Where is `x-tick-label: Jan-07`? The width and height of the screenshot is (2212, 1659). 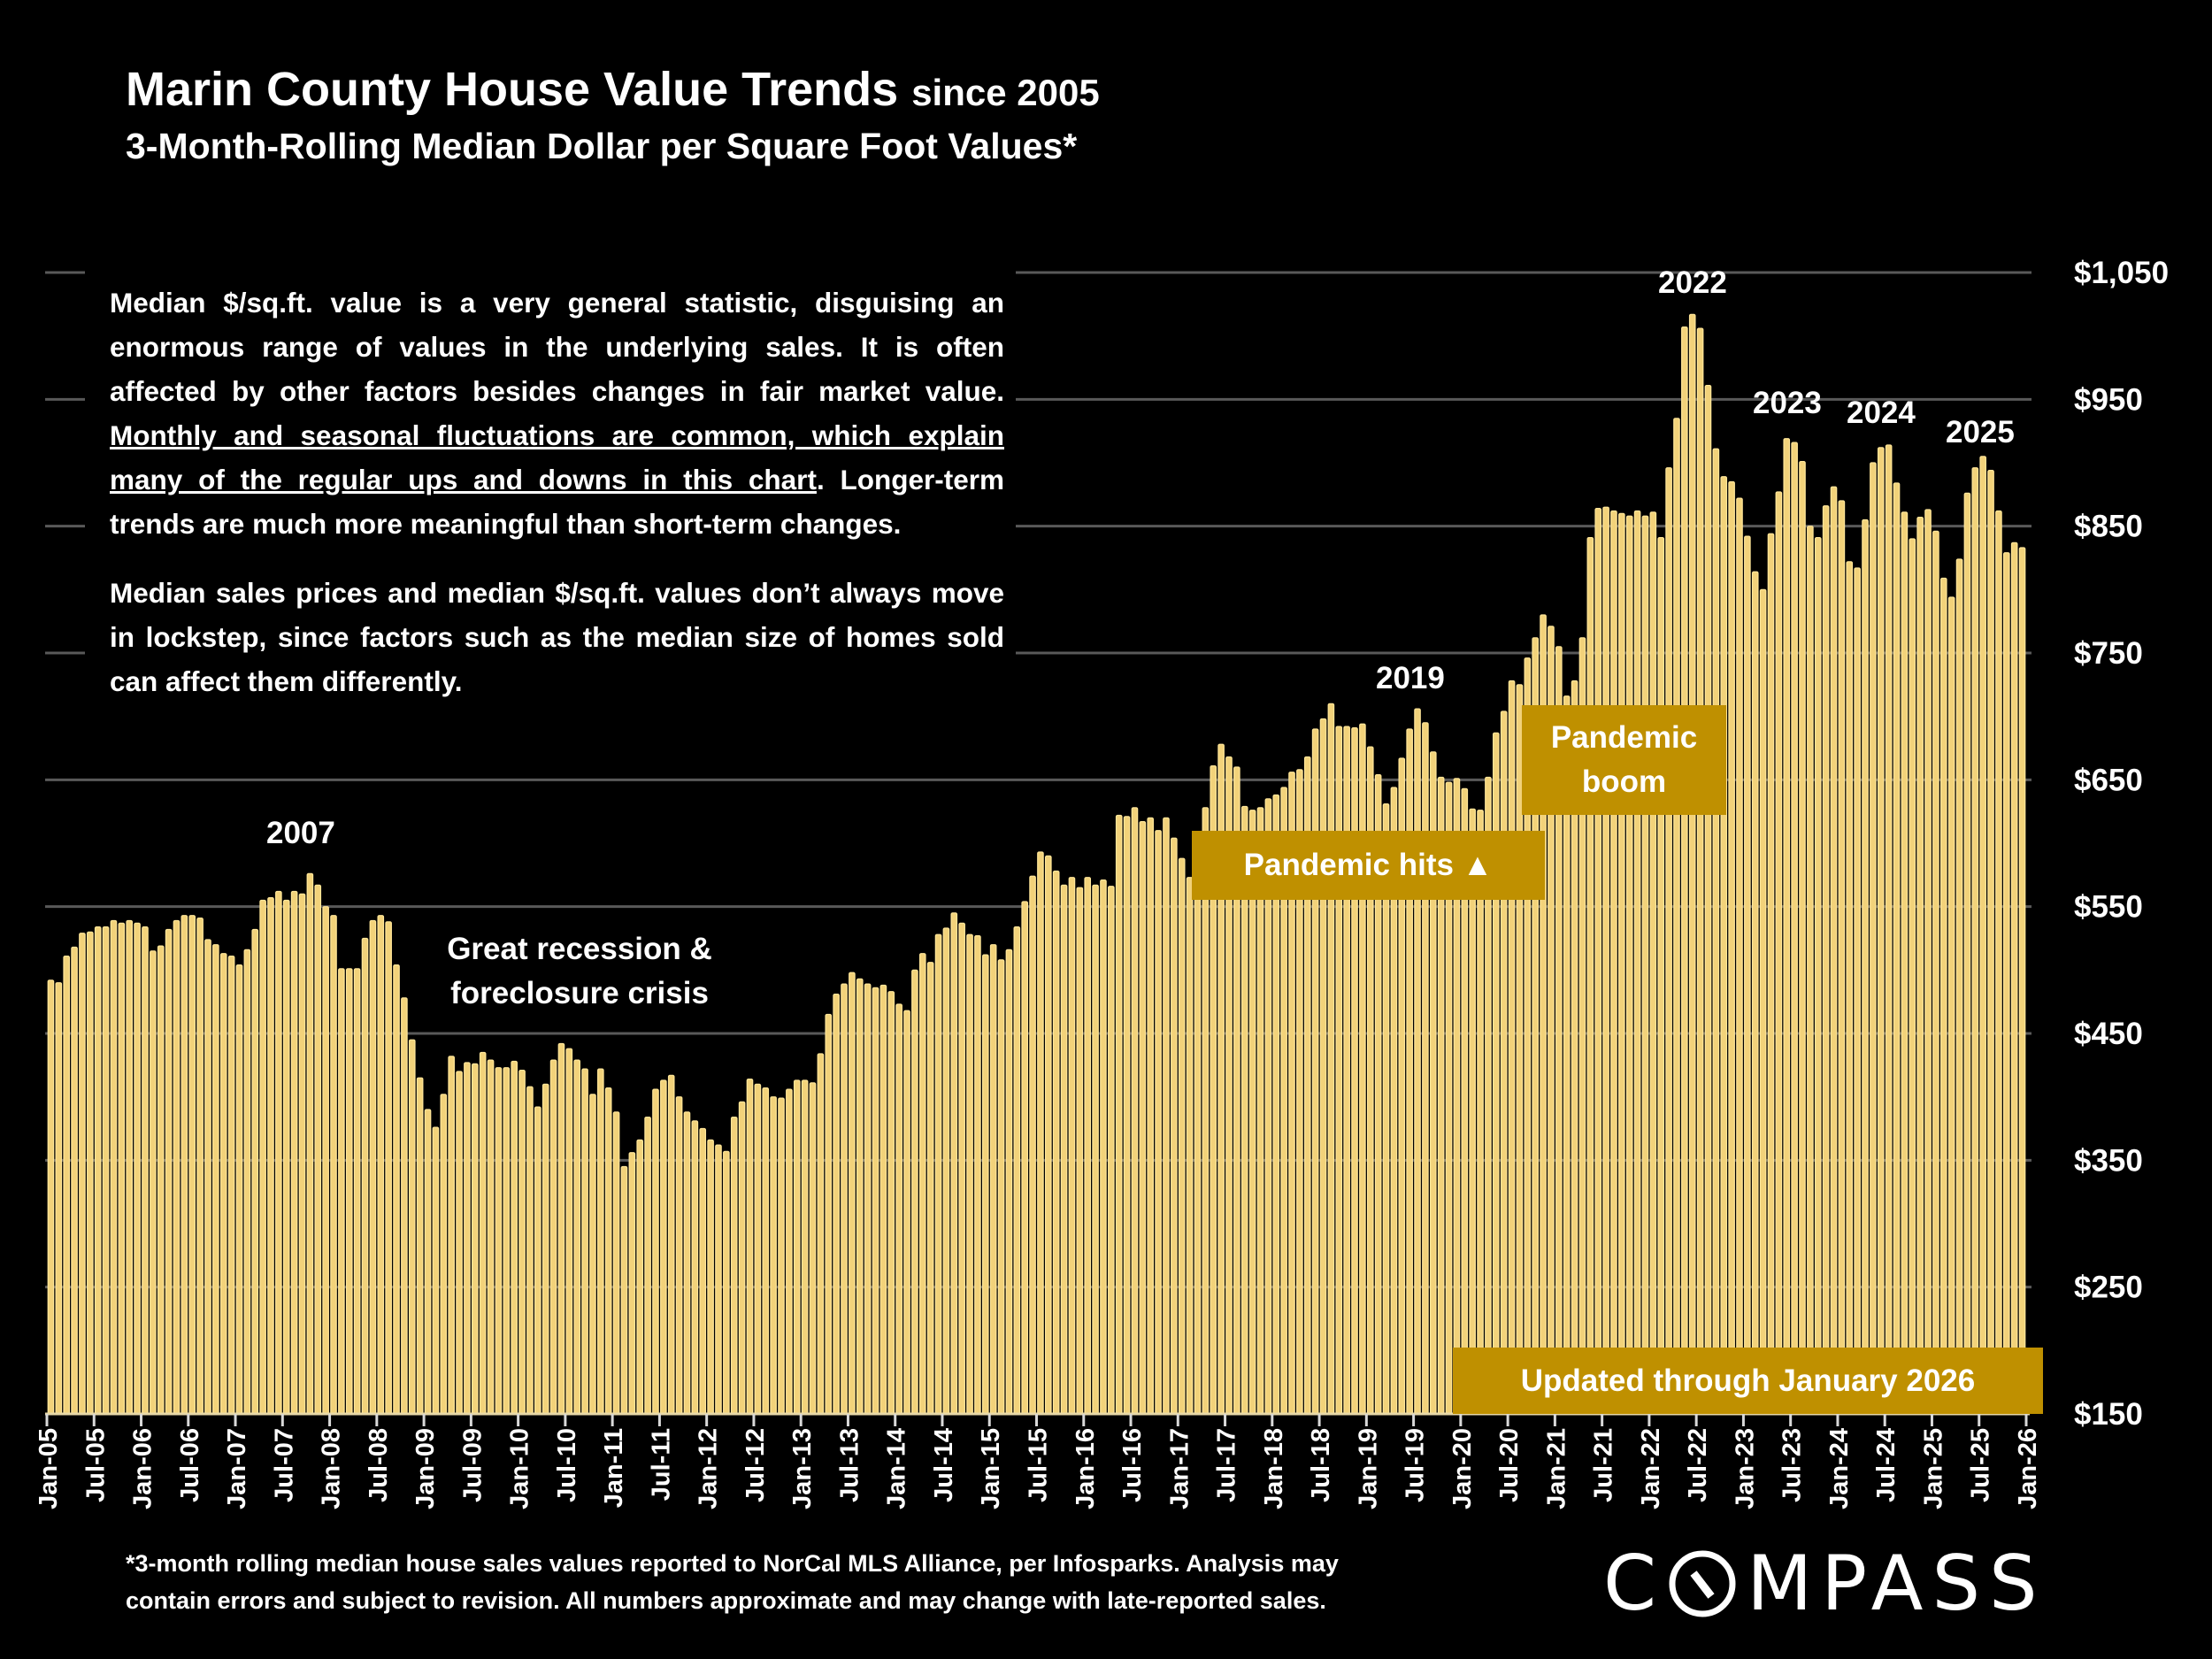 x-tick-label: Jan-07 is located at coordinates (237, 1469).